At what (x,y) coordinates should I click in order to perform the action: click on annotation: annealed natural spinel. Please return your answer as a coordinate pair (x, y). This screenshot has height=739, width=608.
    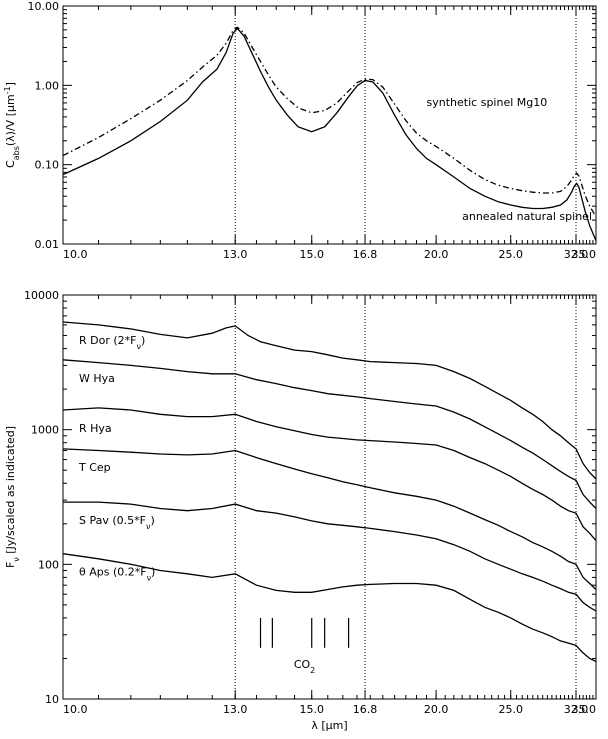
    Looking at the image, I should click on (527, 216).